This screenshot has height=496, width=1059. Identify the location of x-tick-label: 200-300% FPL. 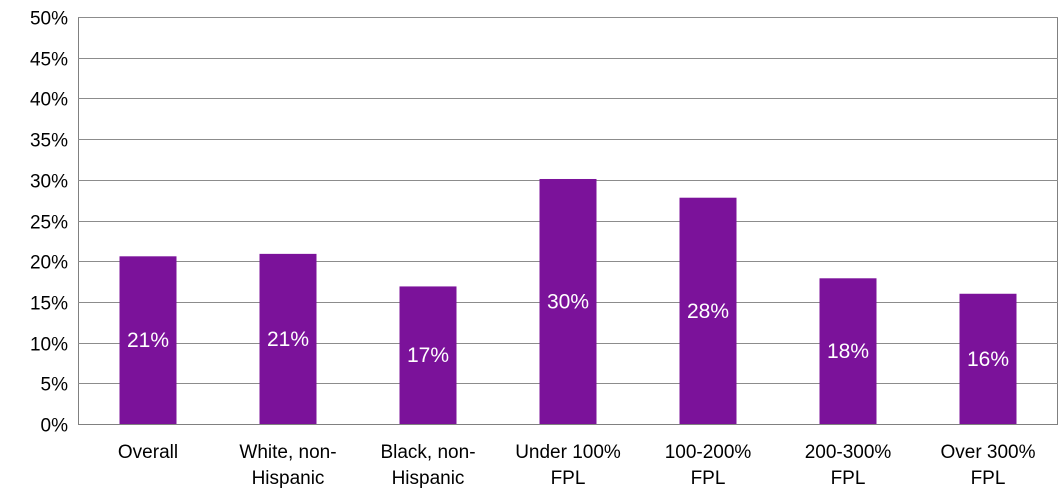
(848, 465).